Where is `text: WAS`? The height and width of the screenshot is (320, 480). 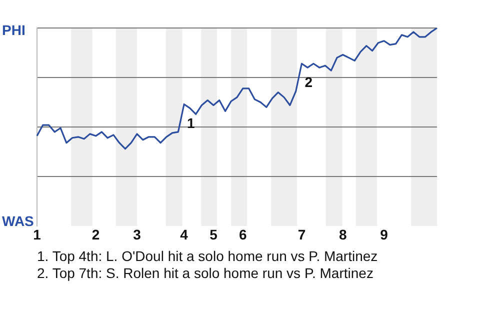
text: WAS is located at coordinates (18, 220).